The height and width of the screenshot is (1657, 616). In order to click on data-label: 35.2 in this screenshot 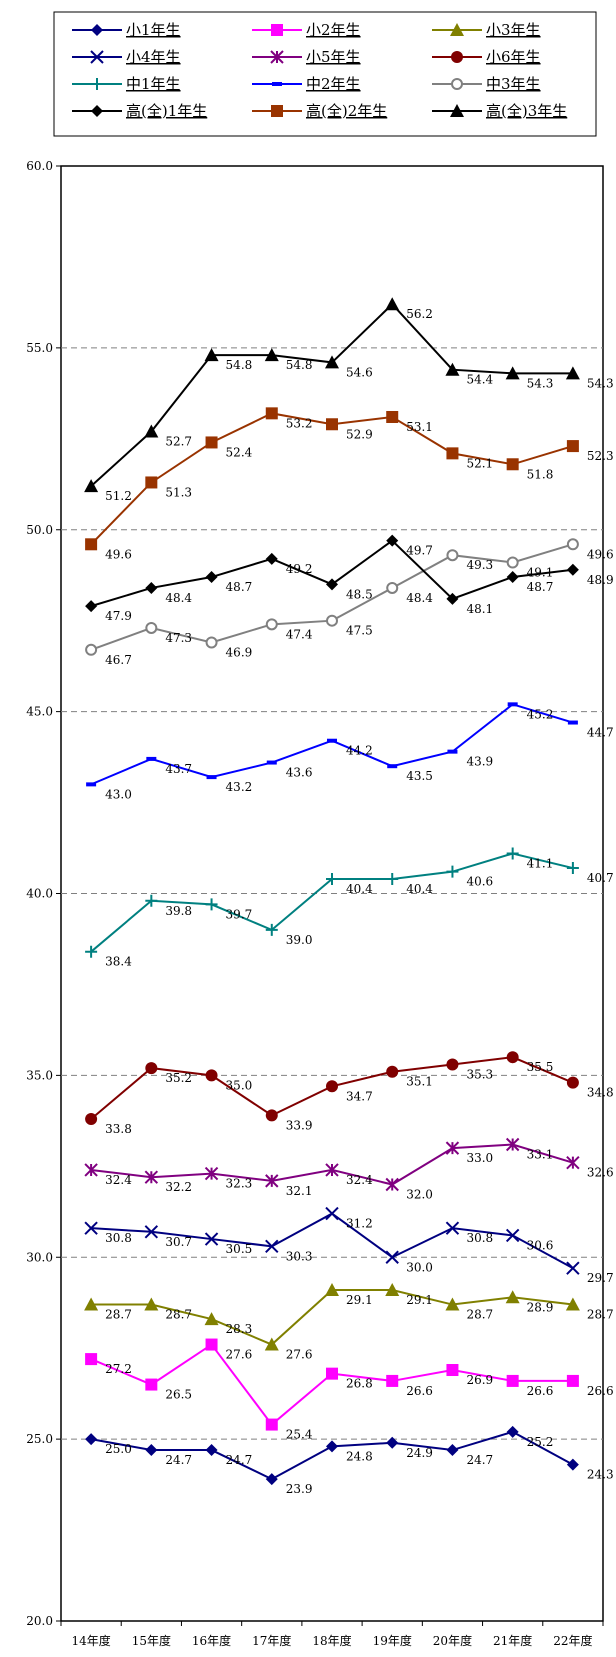, I will do `click(178, 1078)`.